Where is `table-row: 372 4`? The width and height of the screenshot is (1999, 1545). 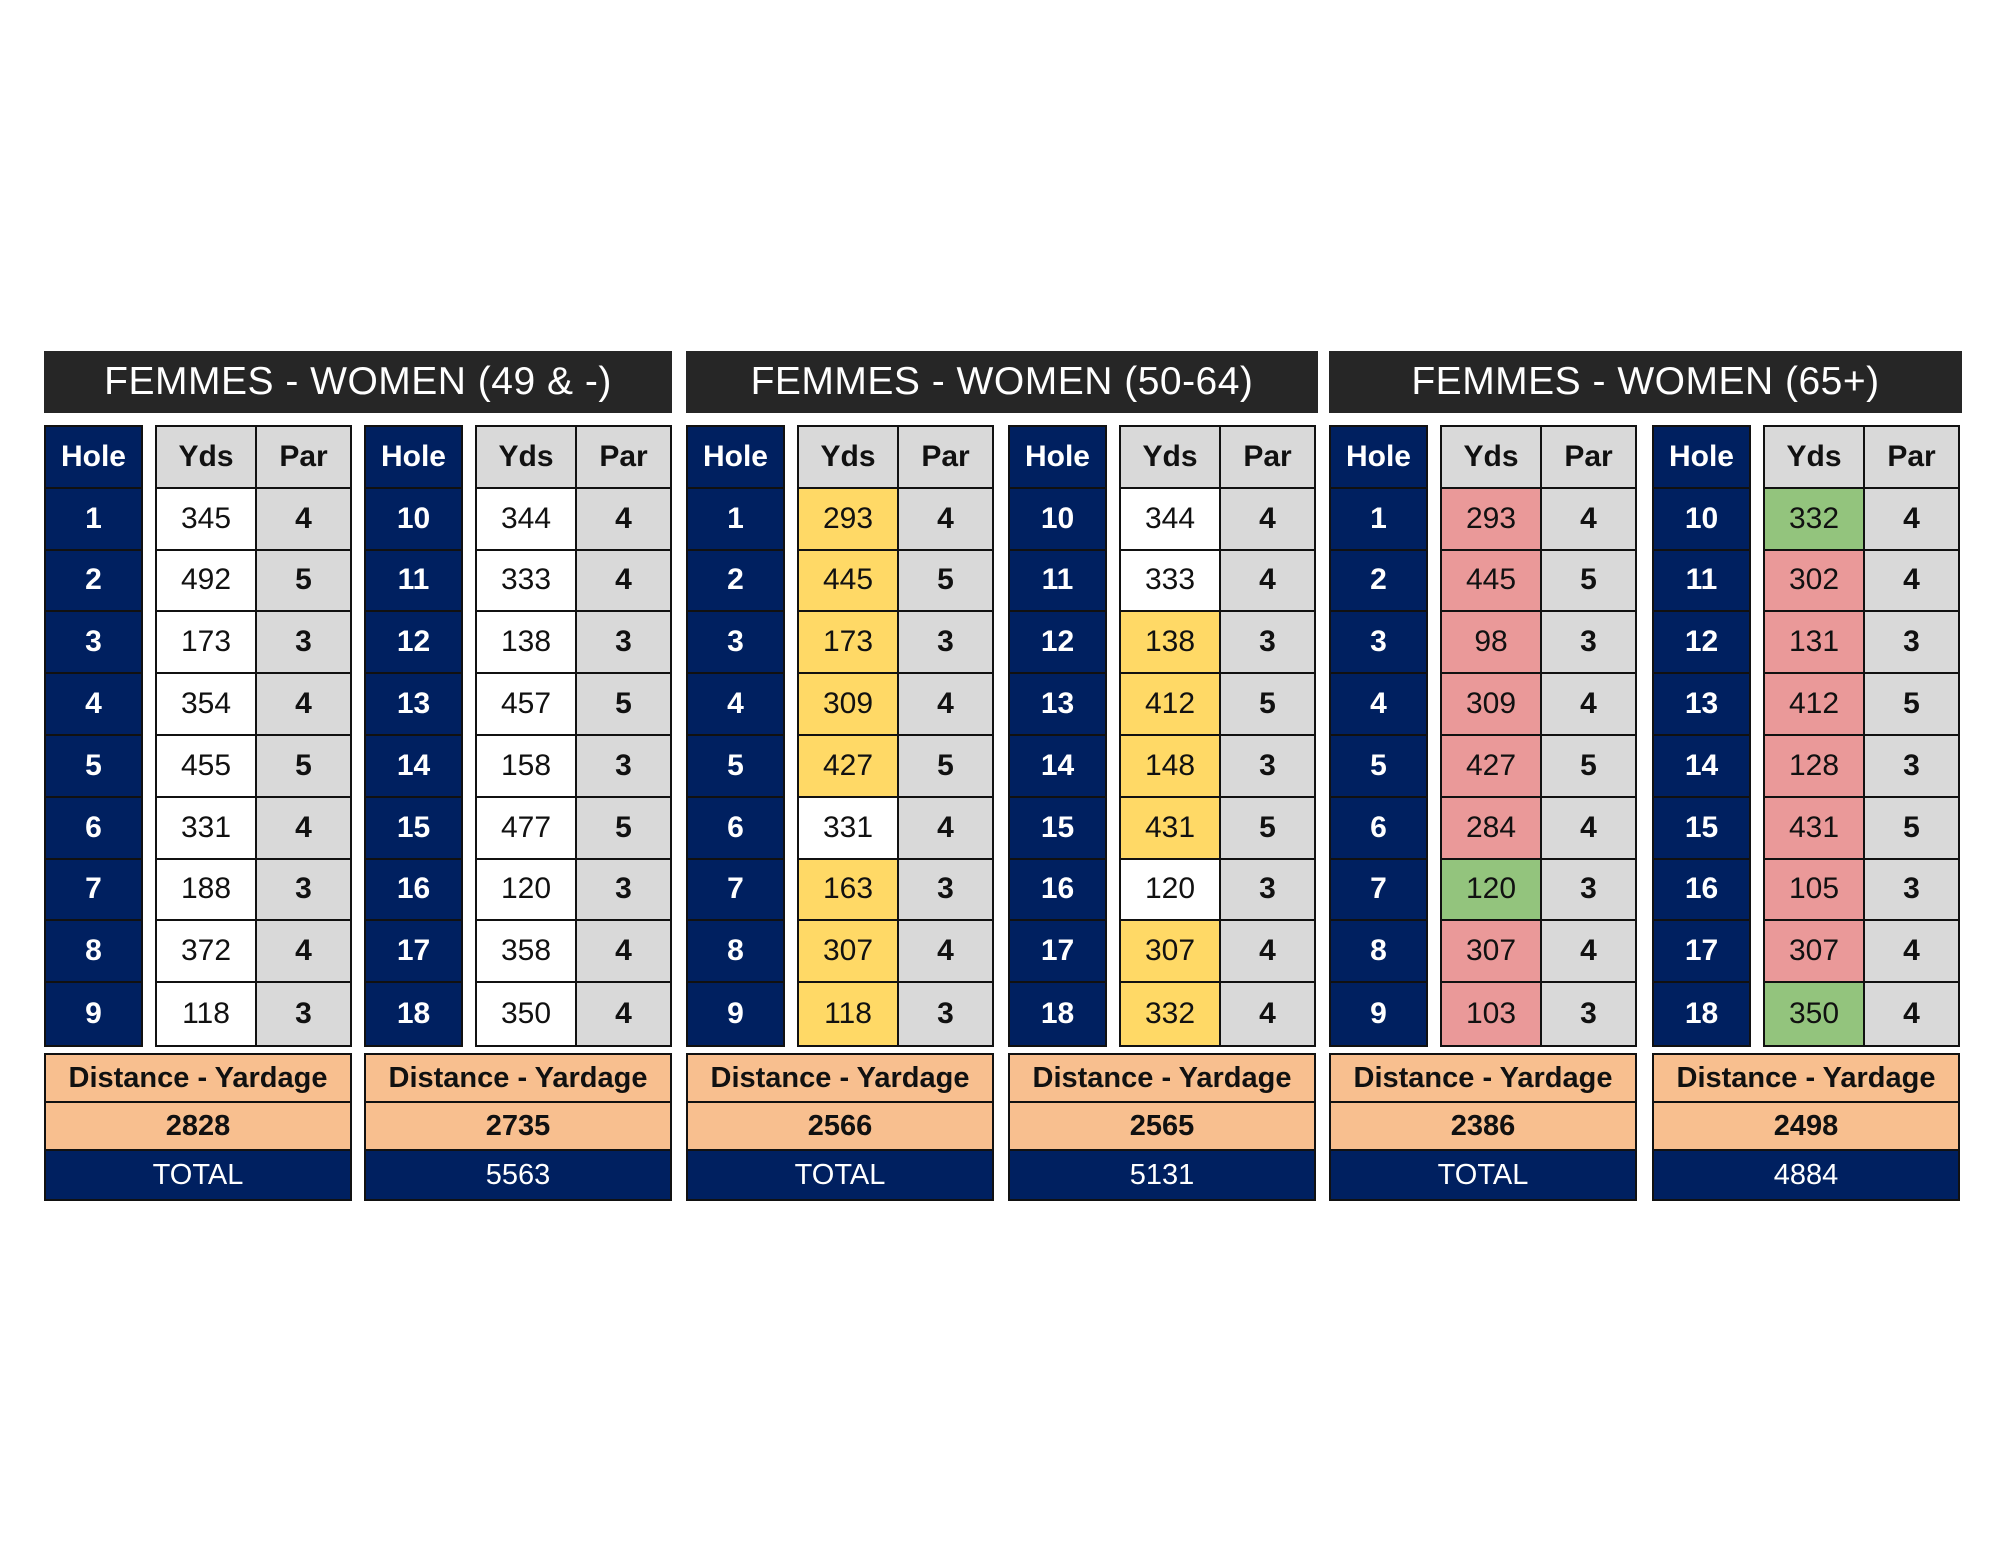 table-row: 372 4 is located at coordinates (253, 952).